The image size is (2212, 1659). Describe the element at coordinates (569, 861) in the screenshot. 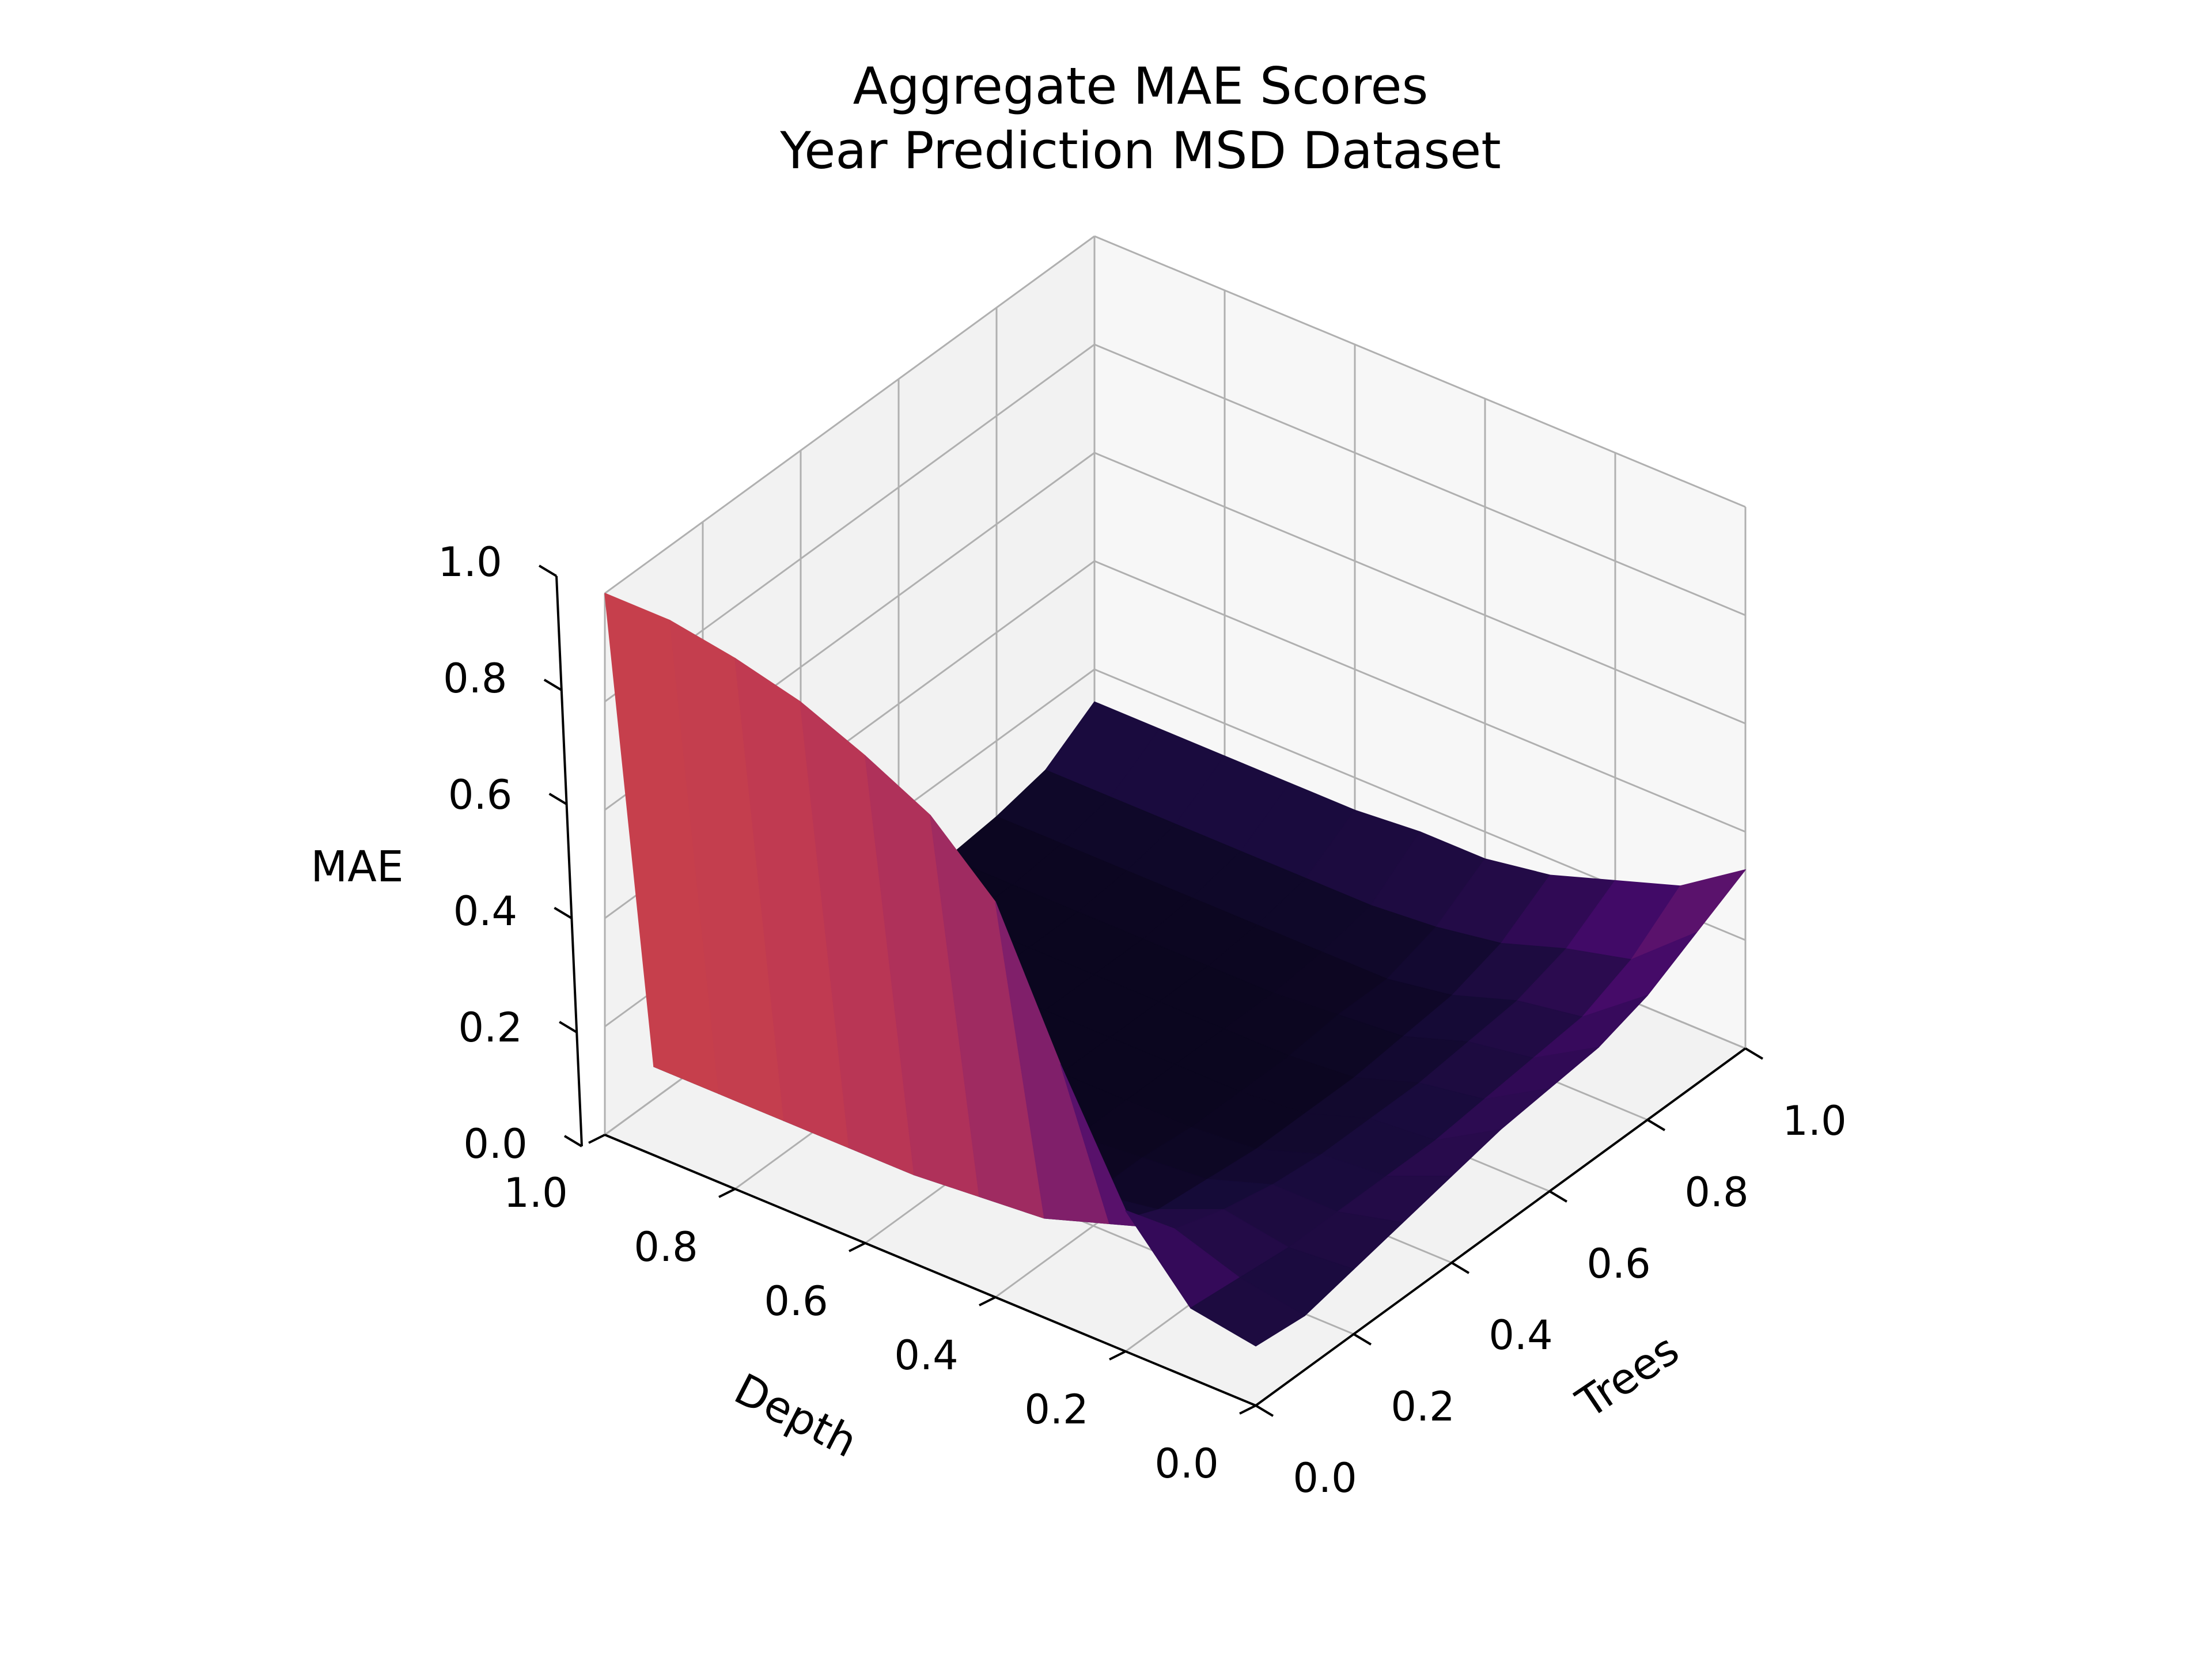

I see `mae-axis-line` at that location.